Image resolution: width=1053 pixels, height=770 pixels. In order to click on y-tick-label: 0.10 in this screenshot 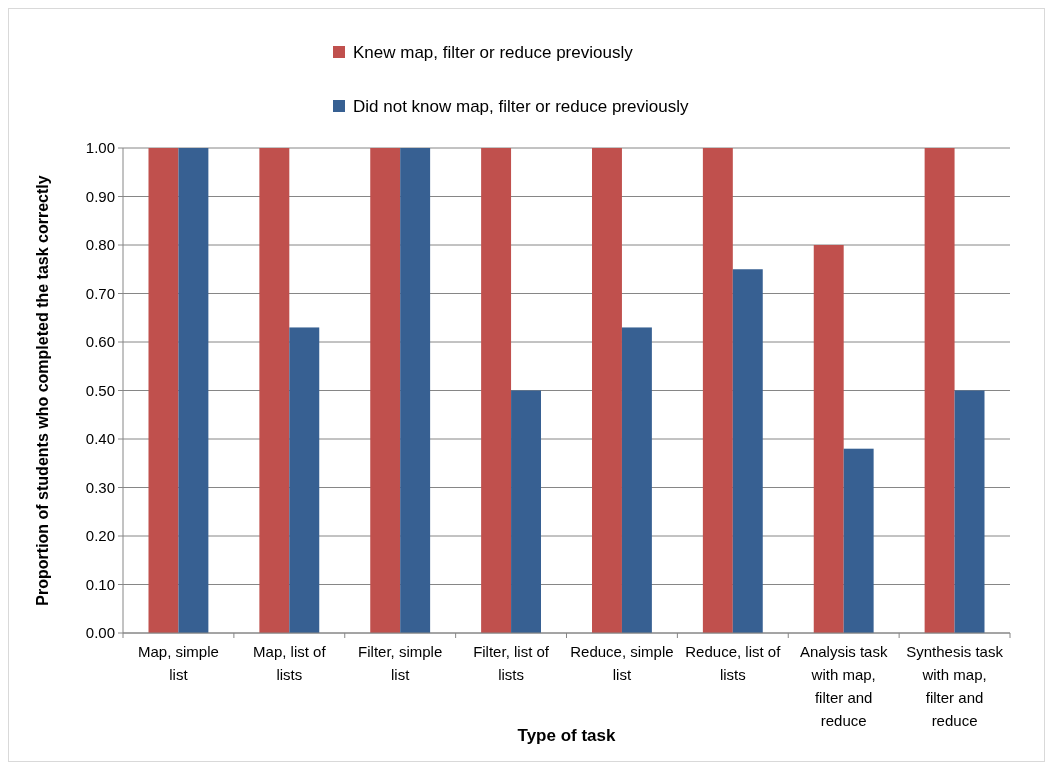, I will do `click(100, 584)`.